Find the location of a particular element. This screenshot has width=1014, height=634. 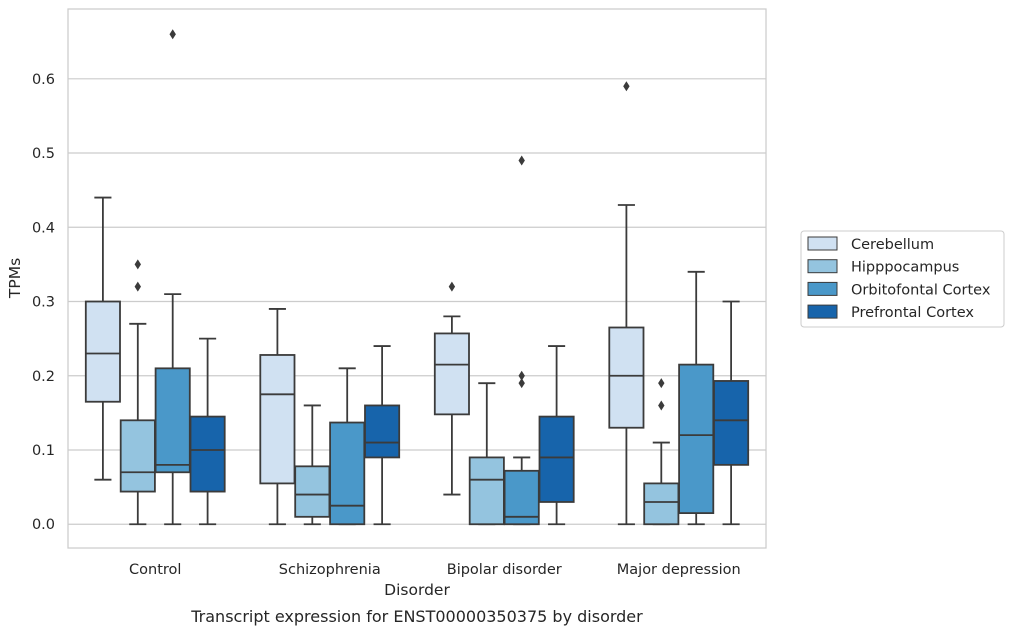

y-tick-label: 0.2 is located at coordinates (43, 377).